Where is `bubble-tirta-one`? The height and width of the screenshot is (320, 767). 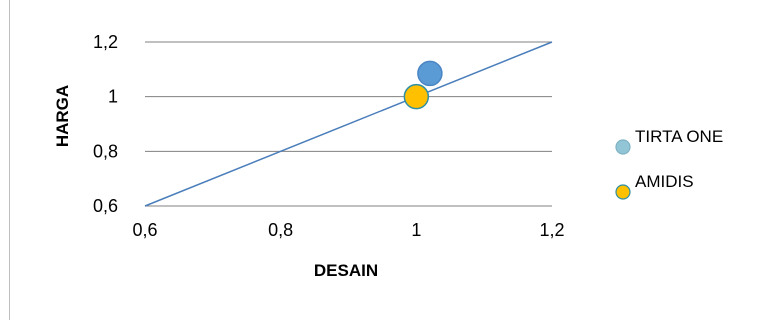
bubble-tirta-one is located at coordinates (430, 73).